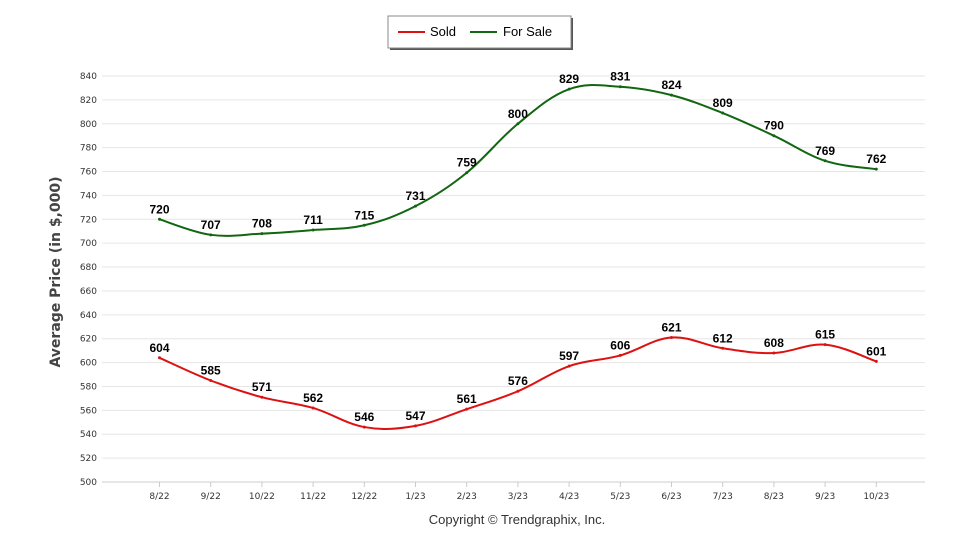 The image size is (960, 550). What do you see at coordinates (527, 31) in the screenshot?
I see `legend-label-for-sale: For Sale` at bounding box center [527, 31].